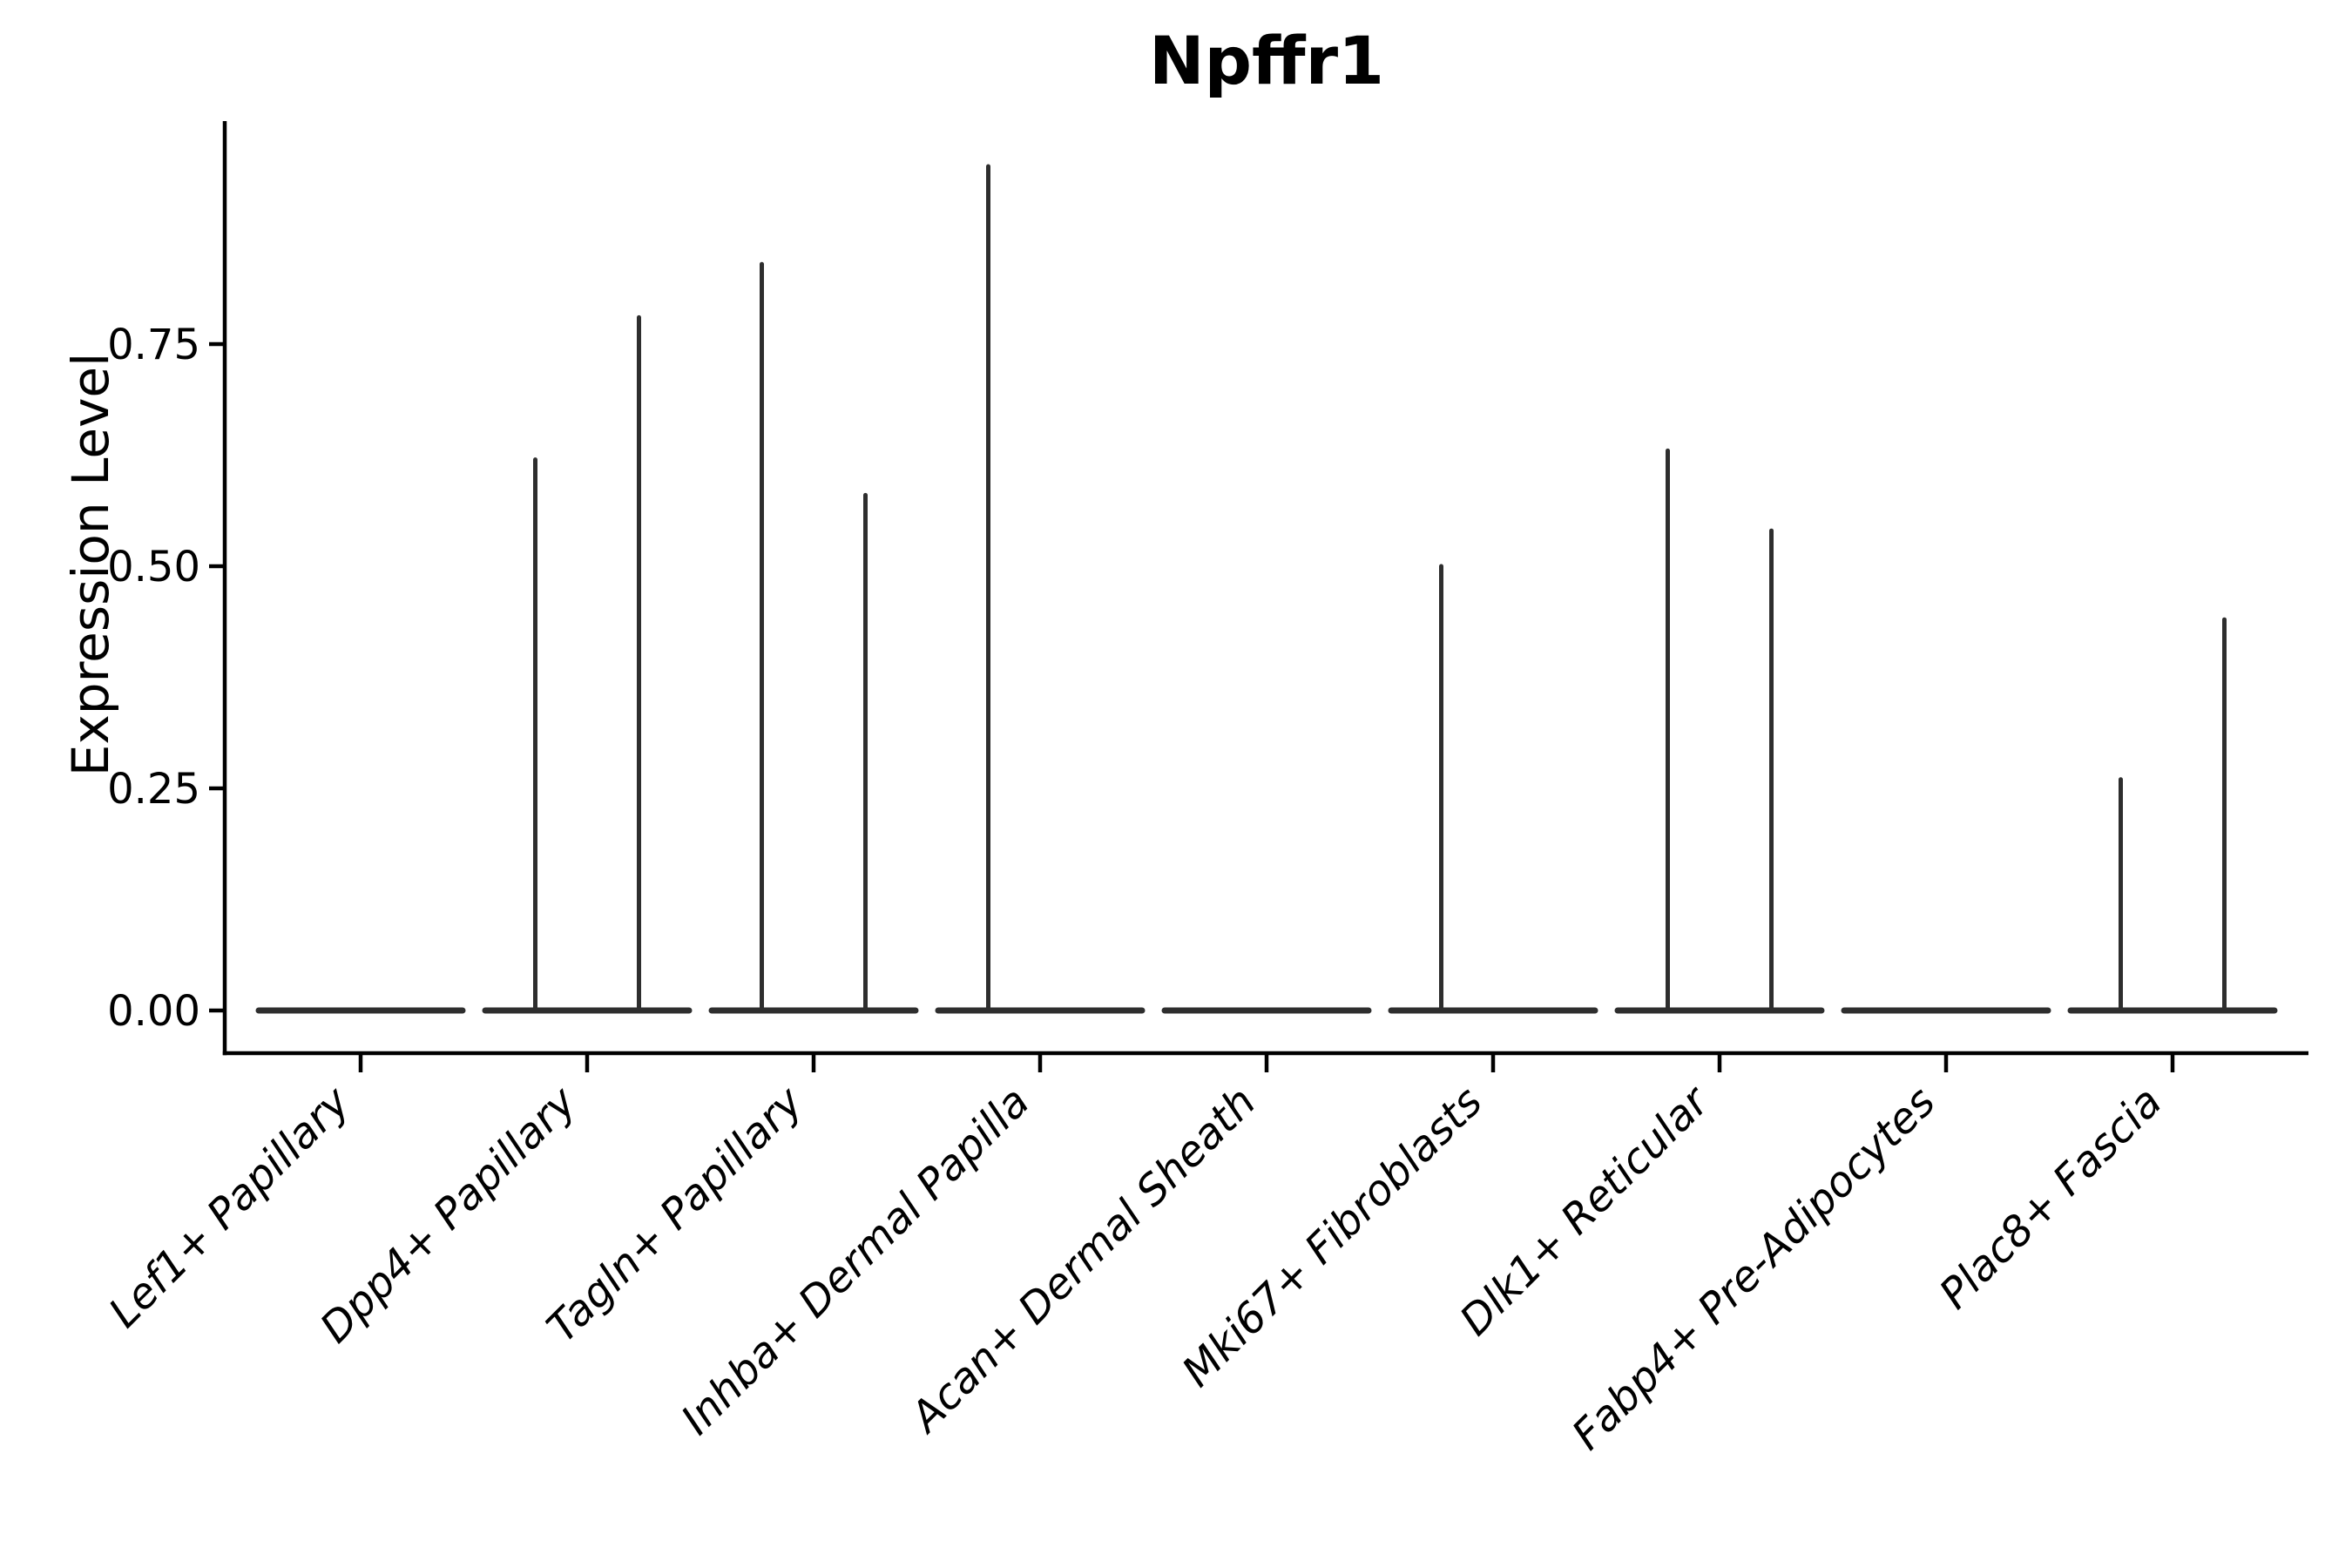  Describe the element at coordinates (153, 345) in the screenshot. I see `y-tick-label: 0.75` at that location.